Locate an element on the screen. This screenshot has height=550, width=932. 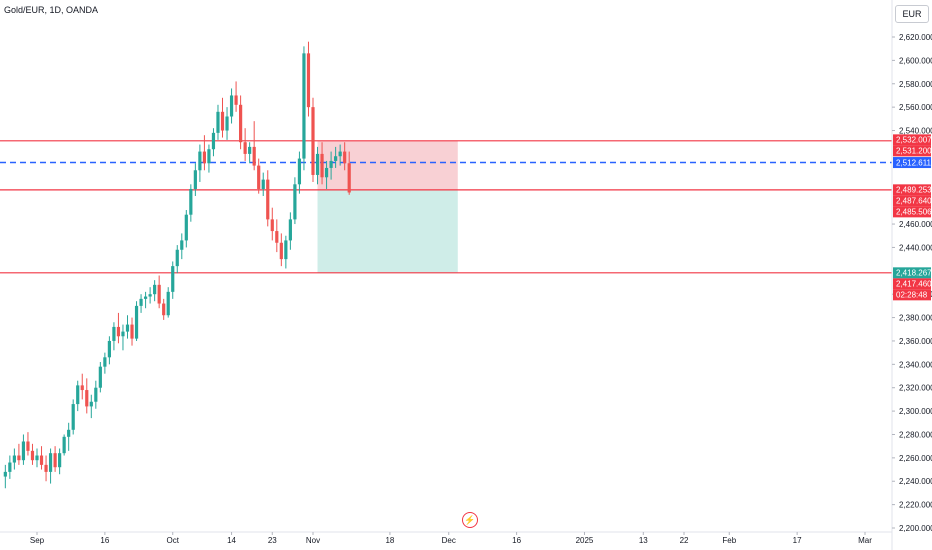
price-tag-label: 2,418.267 is located at coordinates (914, 273).